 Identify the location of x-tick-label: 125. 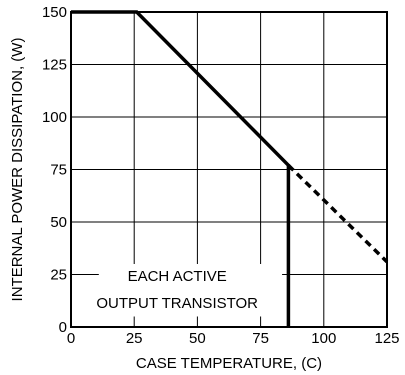
(386, 338).